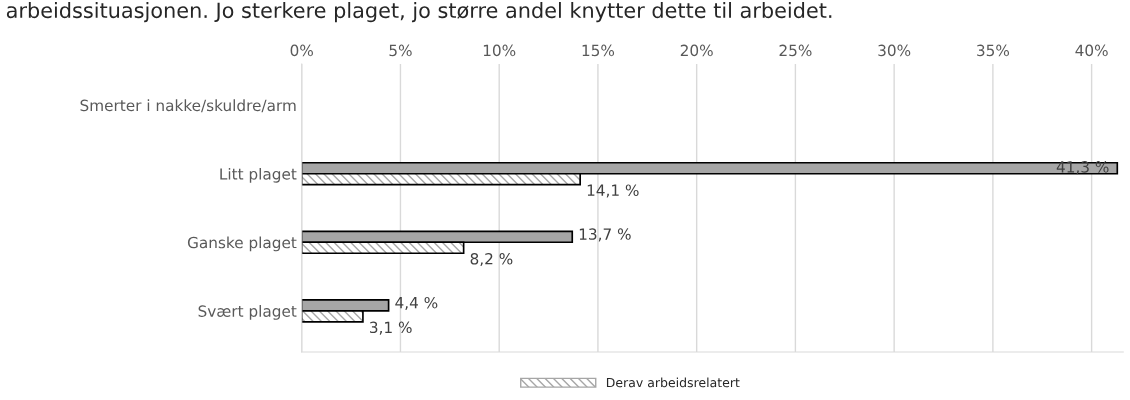  I want to click on data-label: 14,1 %, so click(613, 191).